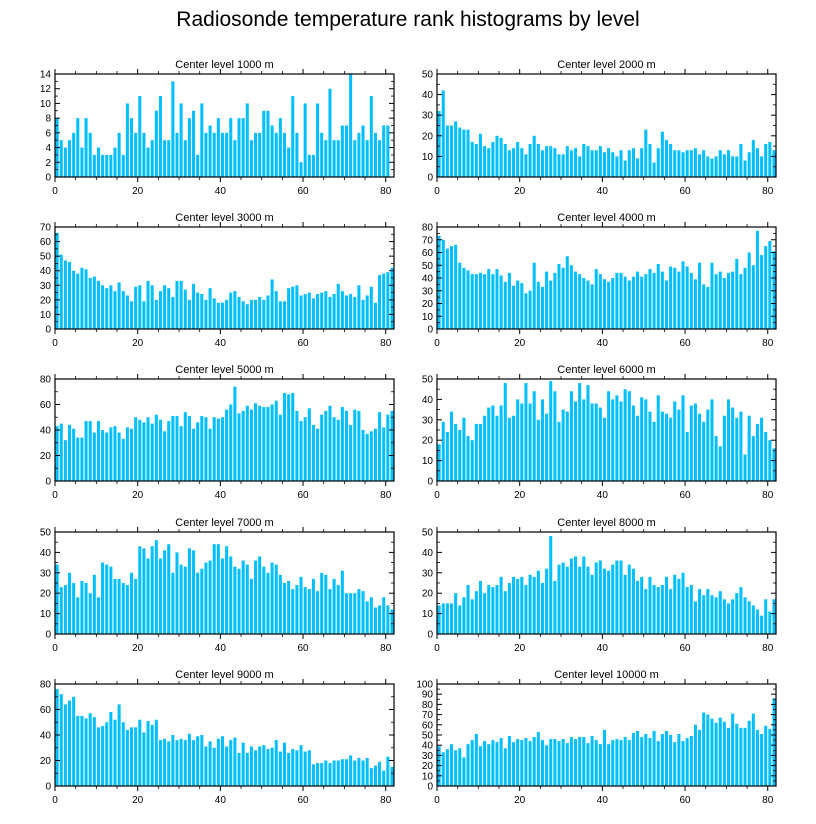 The width and height of the screenshot is (816, 824). What do you see at coordinates (303, 191) in the screenshot?
I see `x-tick-label: 60` at bounding box center [303, 191].